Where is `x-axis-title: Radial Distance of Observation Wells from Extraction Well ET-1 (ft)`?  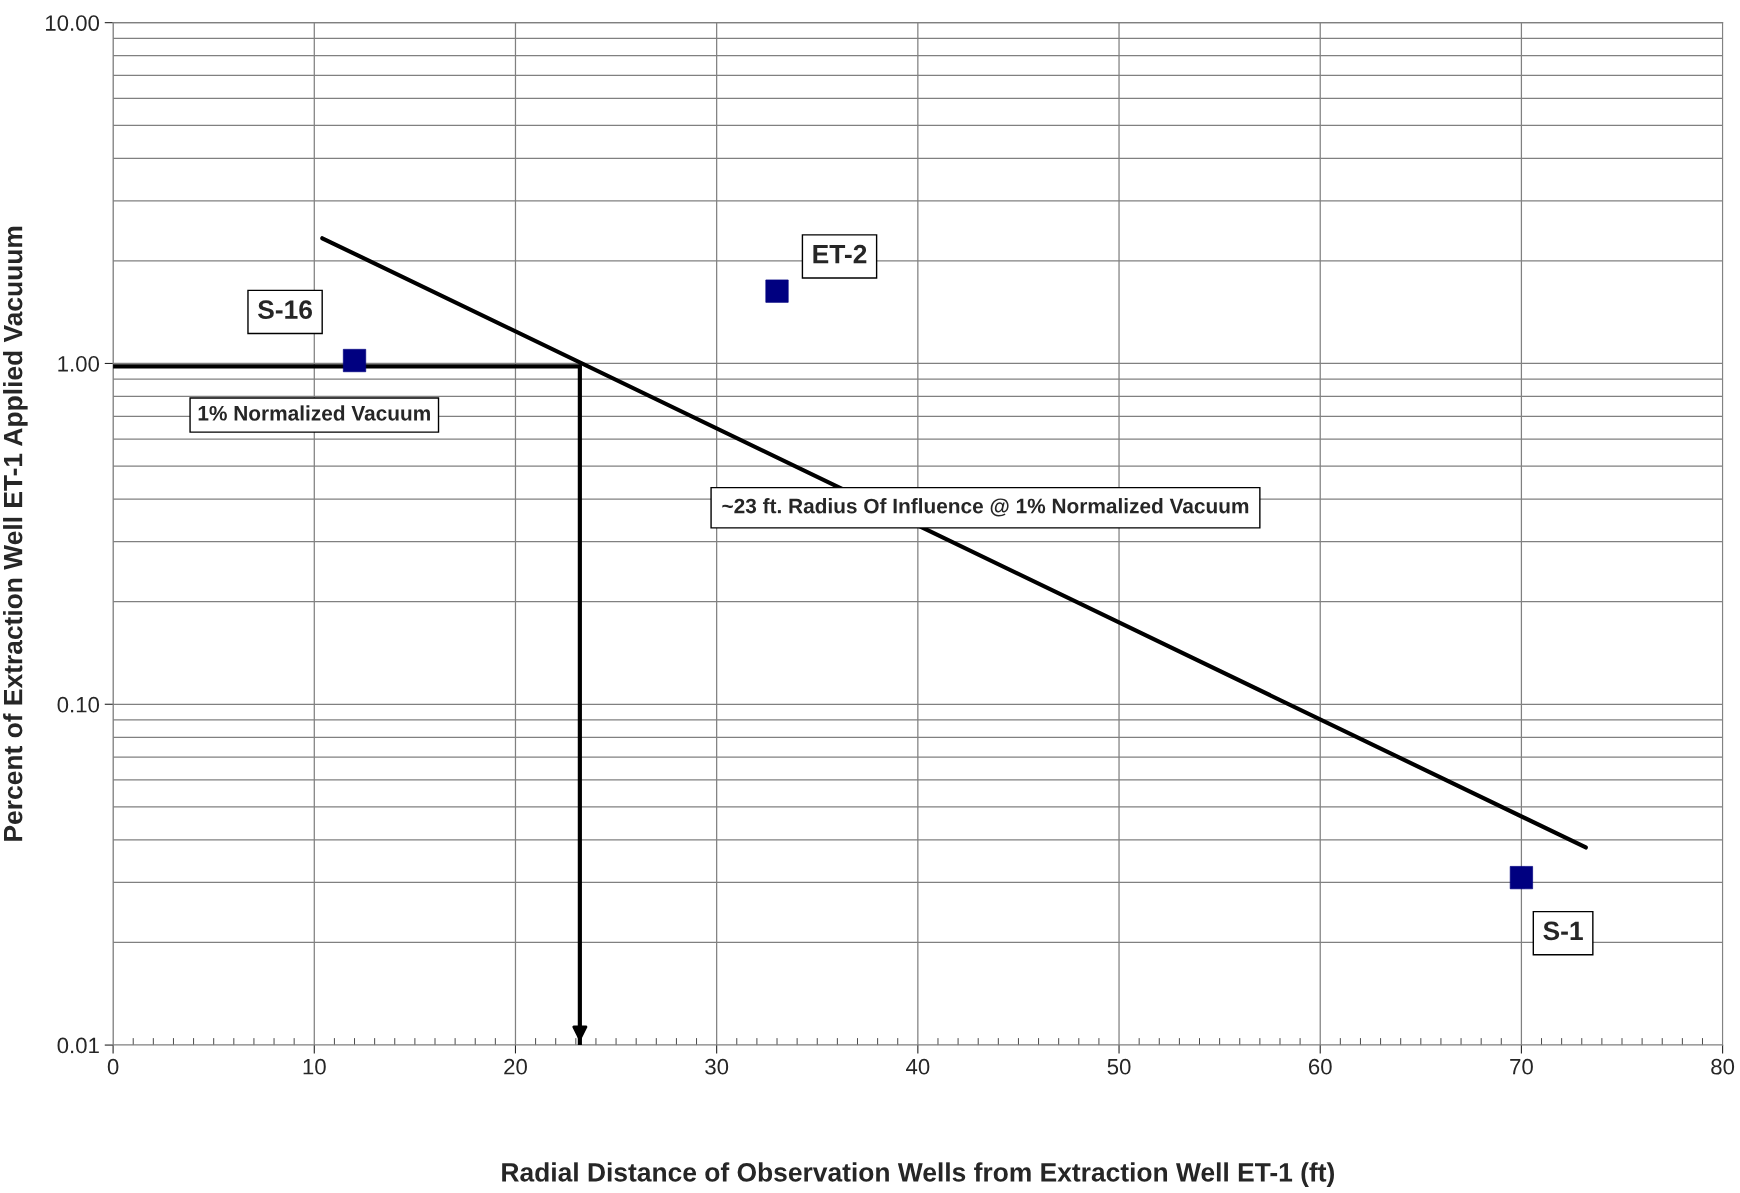 x-axis-title: Radial Distance of Observation Wells from Extraction Well ET-1 (ft) is located at coordinates (918, 1174).